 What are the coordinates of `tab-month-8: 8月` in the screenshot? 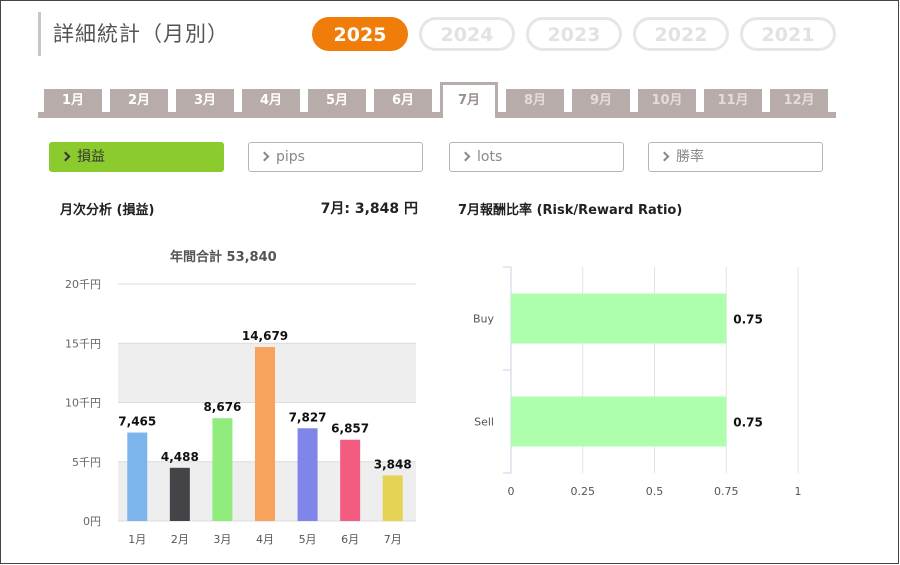 It's located at (535, 101).